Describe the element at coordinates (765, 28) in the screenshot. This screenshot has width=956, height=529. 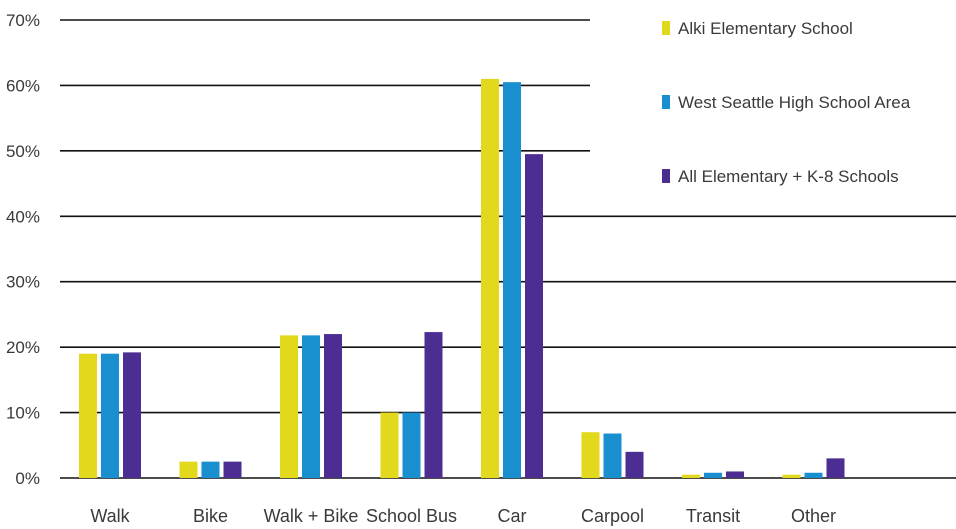
I see `legend-label: Alki Elementary School` at that location.